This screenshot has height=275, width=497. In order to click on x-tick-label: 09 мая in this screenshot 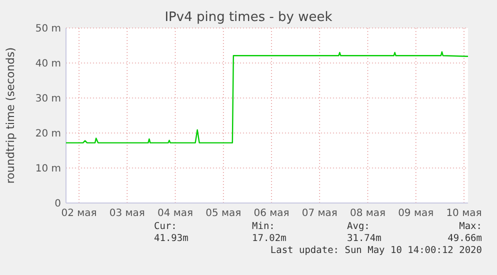, I will do `click(416, 213)`.